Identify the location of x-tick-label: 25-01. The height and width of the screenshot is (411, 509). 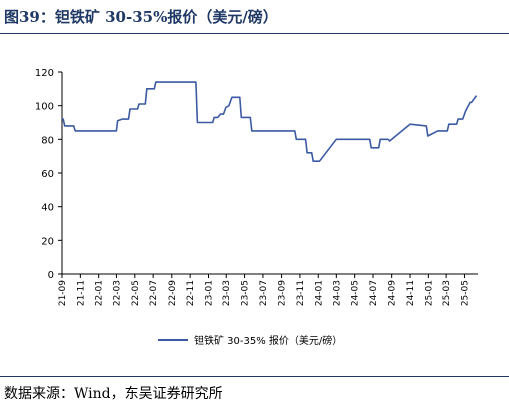
(429, 293).